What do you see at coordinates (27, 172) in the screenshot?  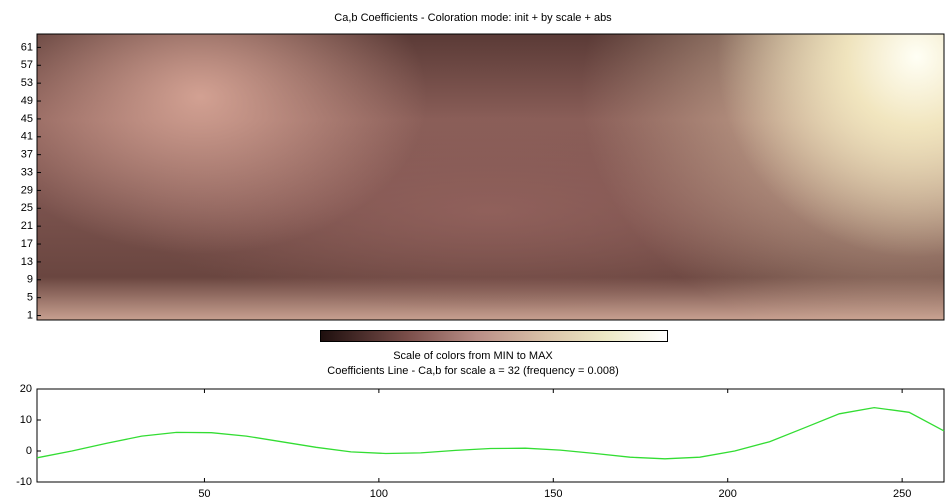 I see `y-tick-label: 33` at bounding box center [27, 172].